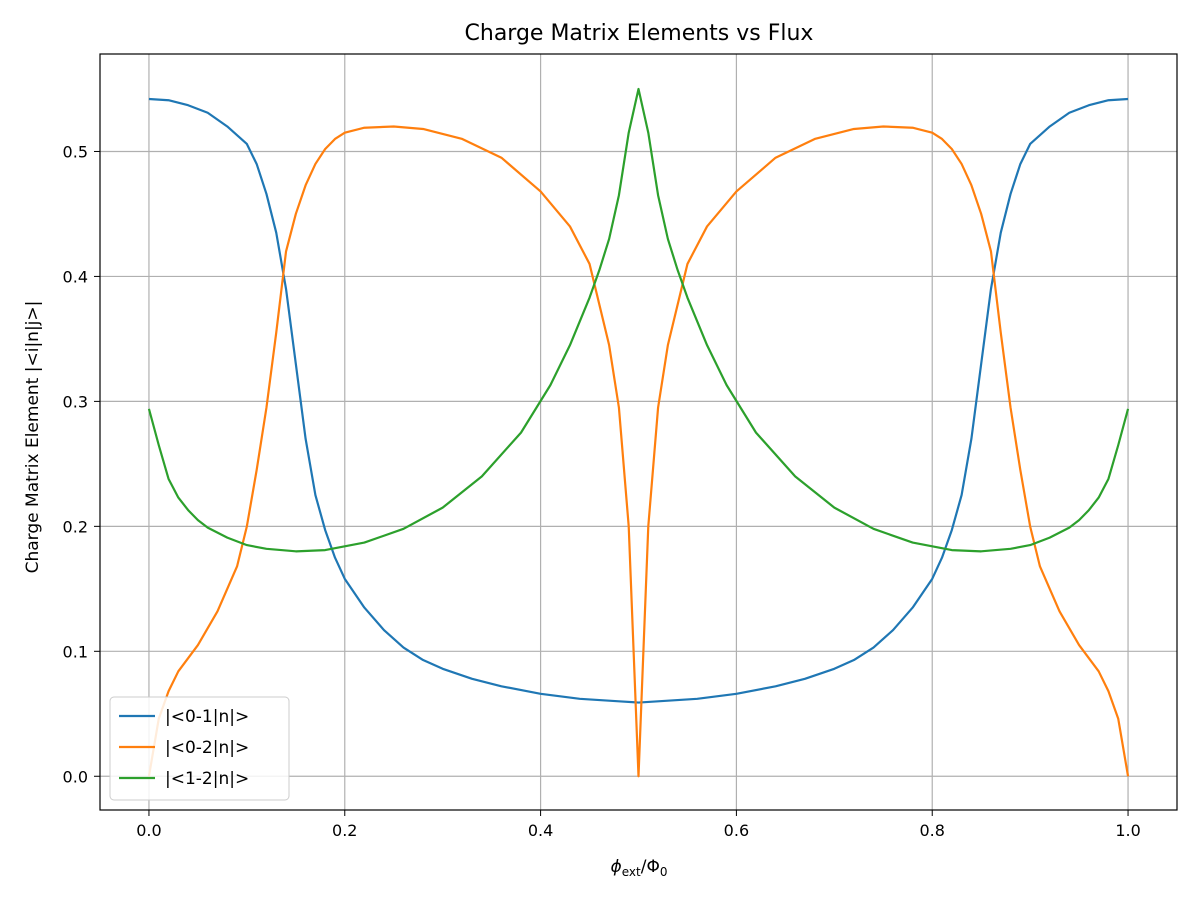  Describe the element at coordinates (75, 276) in the screenshot. I see `y-tick-label: 0.4` at that location.